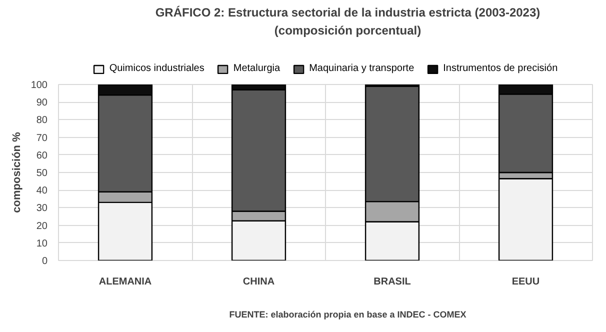 This screenshot has width=606, height=332. I want to click on y-tick-label: 0, so click(45, 261).